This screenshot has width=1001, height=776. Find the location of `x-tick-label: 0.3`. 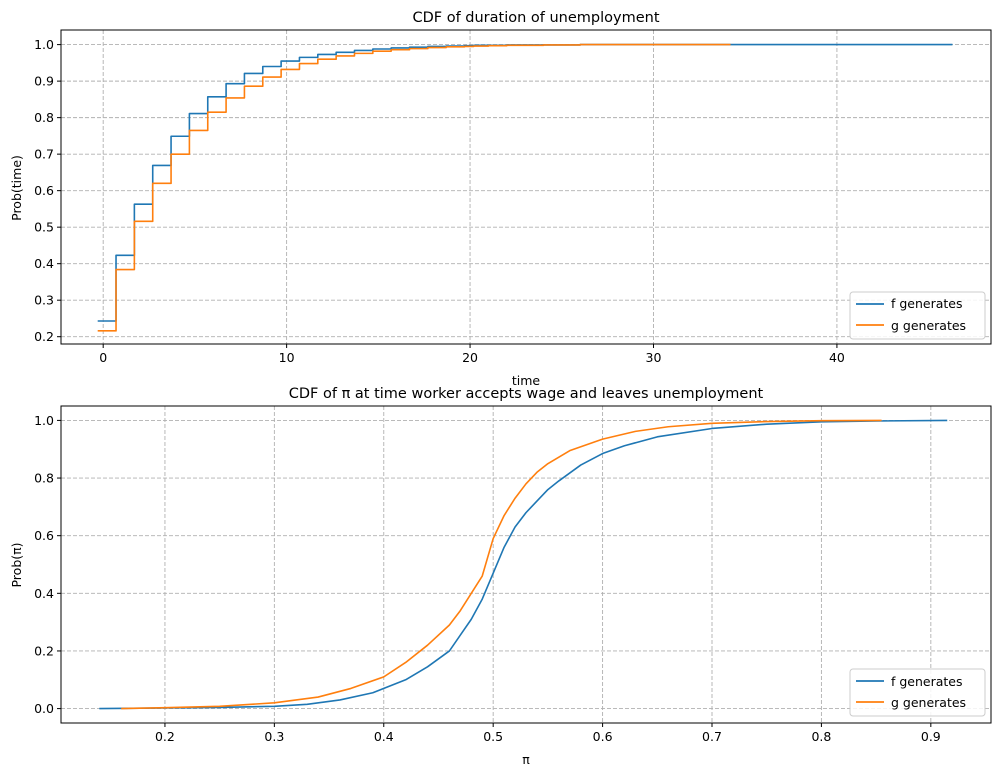

x-tick-label: 0.3 is located at coordinates (274, 736).